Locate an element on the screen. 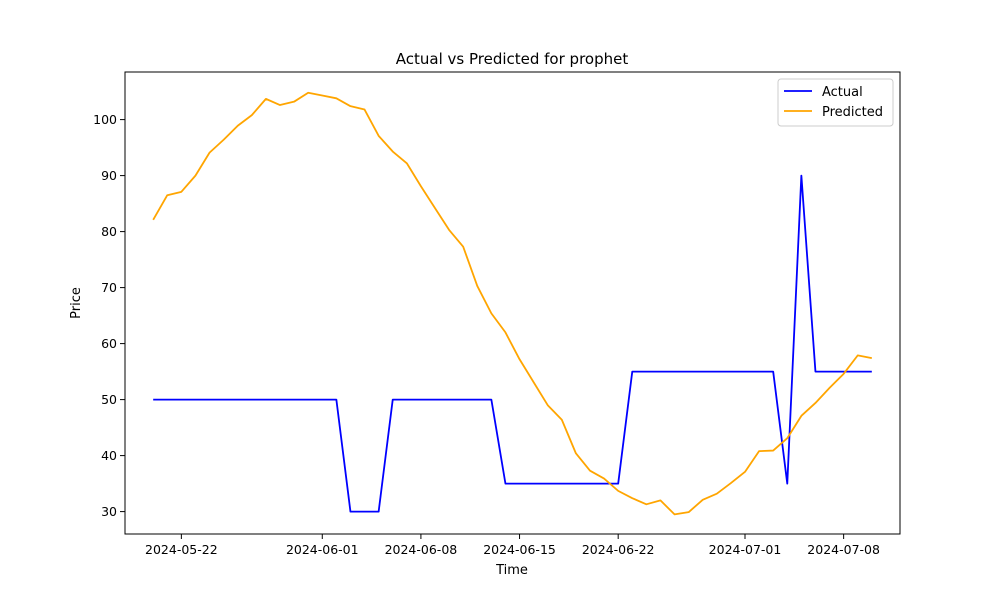 The height and width of the screenshot is (600, 1000). x-tick-label: 2024-05-22 is located at coordinates (181, 549).